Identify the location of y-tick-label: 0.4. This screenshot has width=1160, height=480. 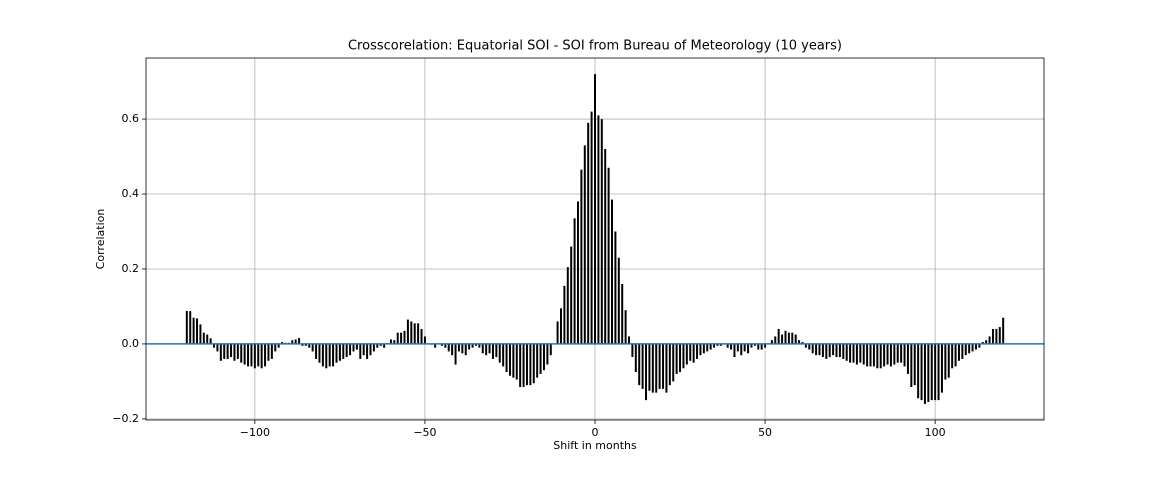
(131, 193).